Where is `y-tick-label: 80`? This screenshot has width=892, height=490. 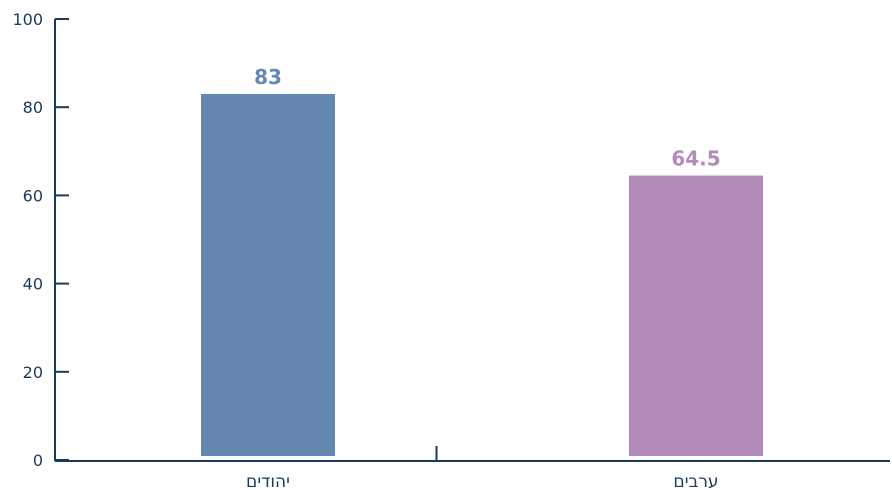
y-tick-label: 80 is located at coordinates (33, 107).